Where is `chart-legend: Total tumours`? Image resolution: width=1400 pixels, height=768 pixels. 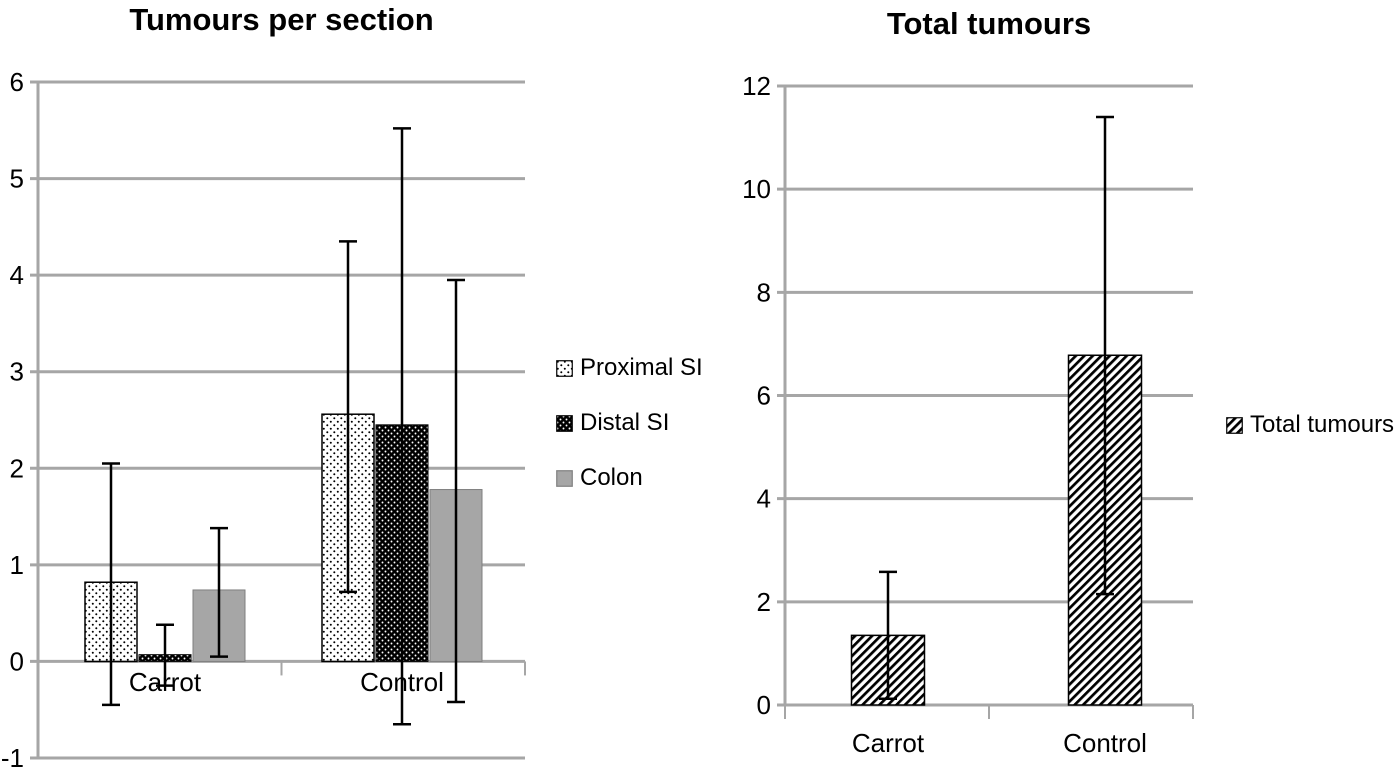 chart-legend: Total tumours is located at coordinates (1310, 425).